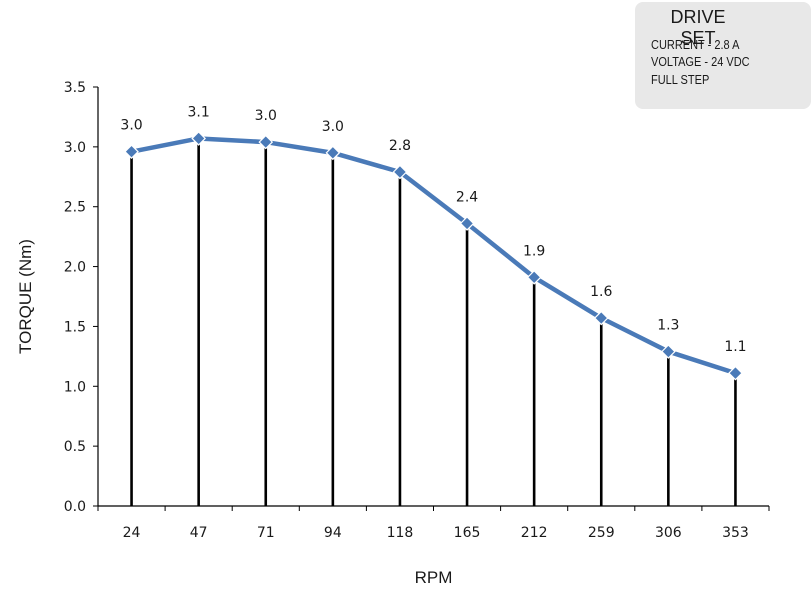 The width and height of the screenshot is (811, 595). Describe the element at coordinates (467, 533) in the screenshot. I see `x-tick-label: 165` at that location.